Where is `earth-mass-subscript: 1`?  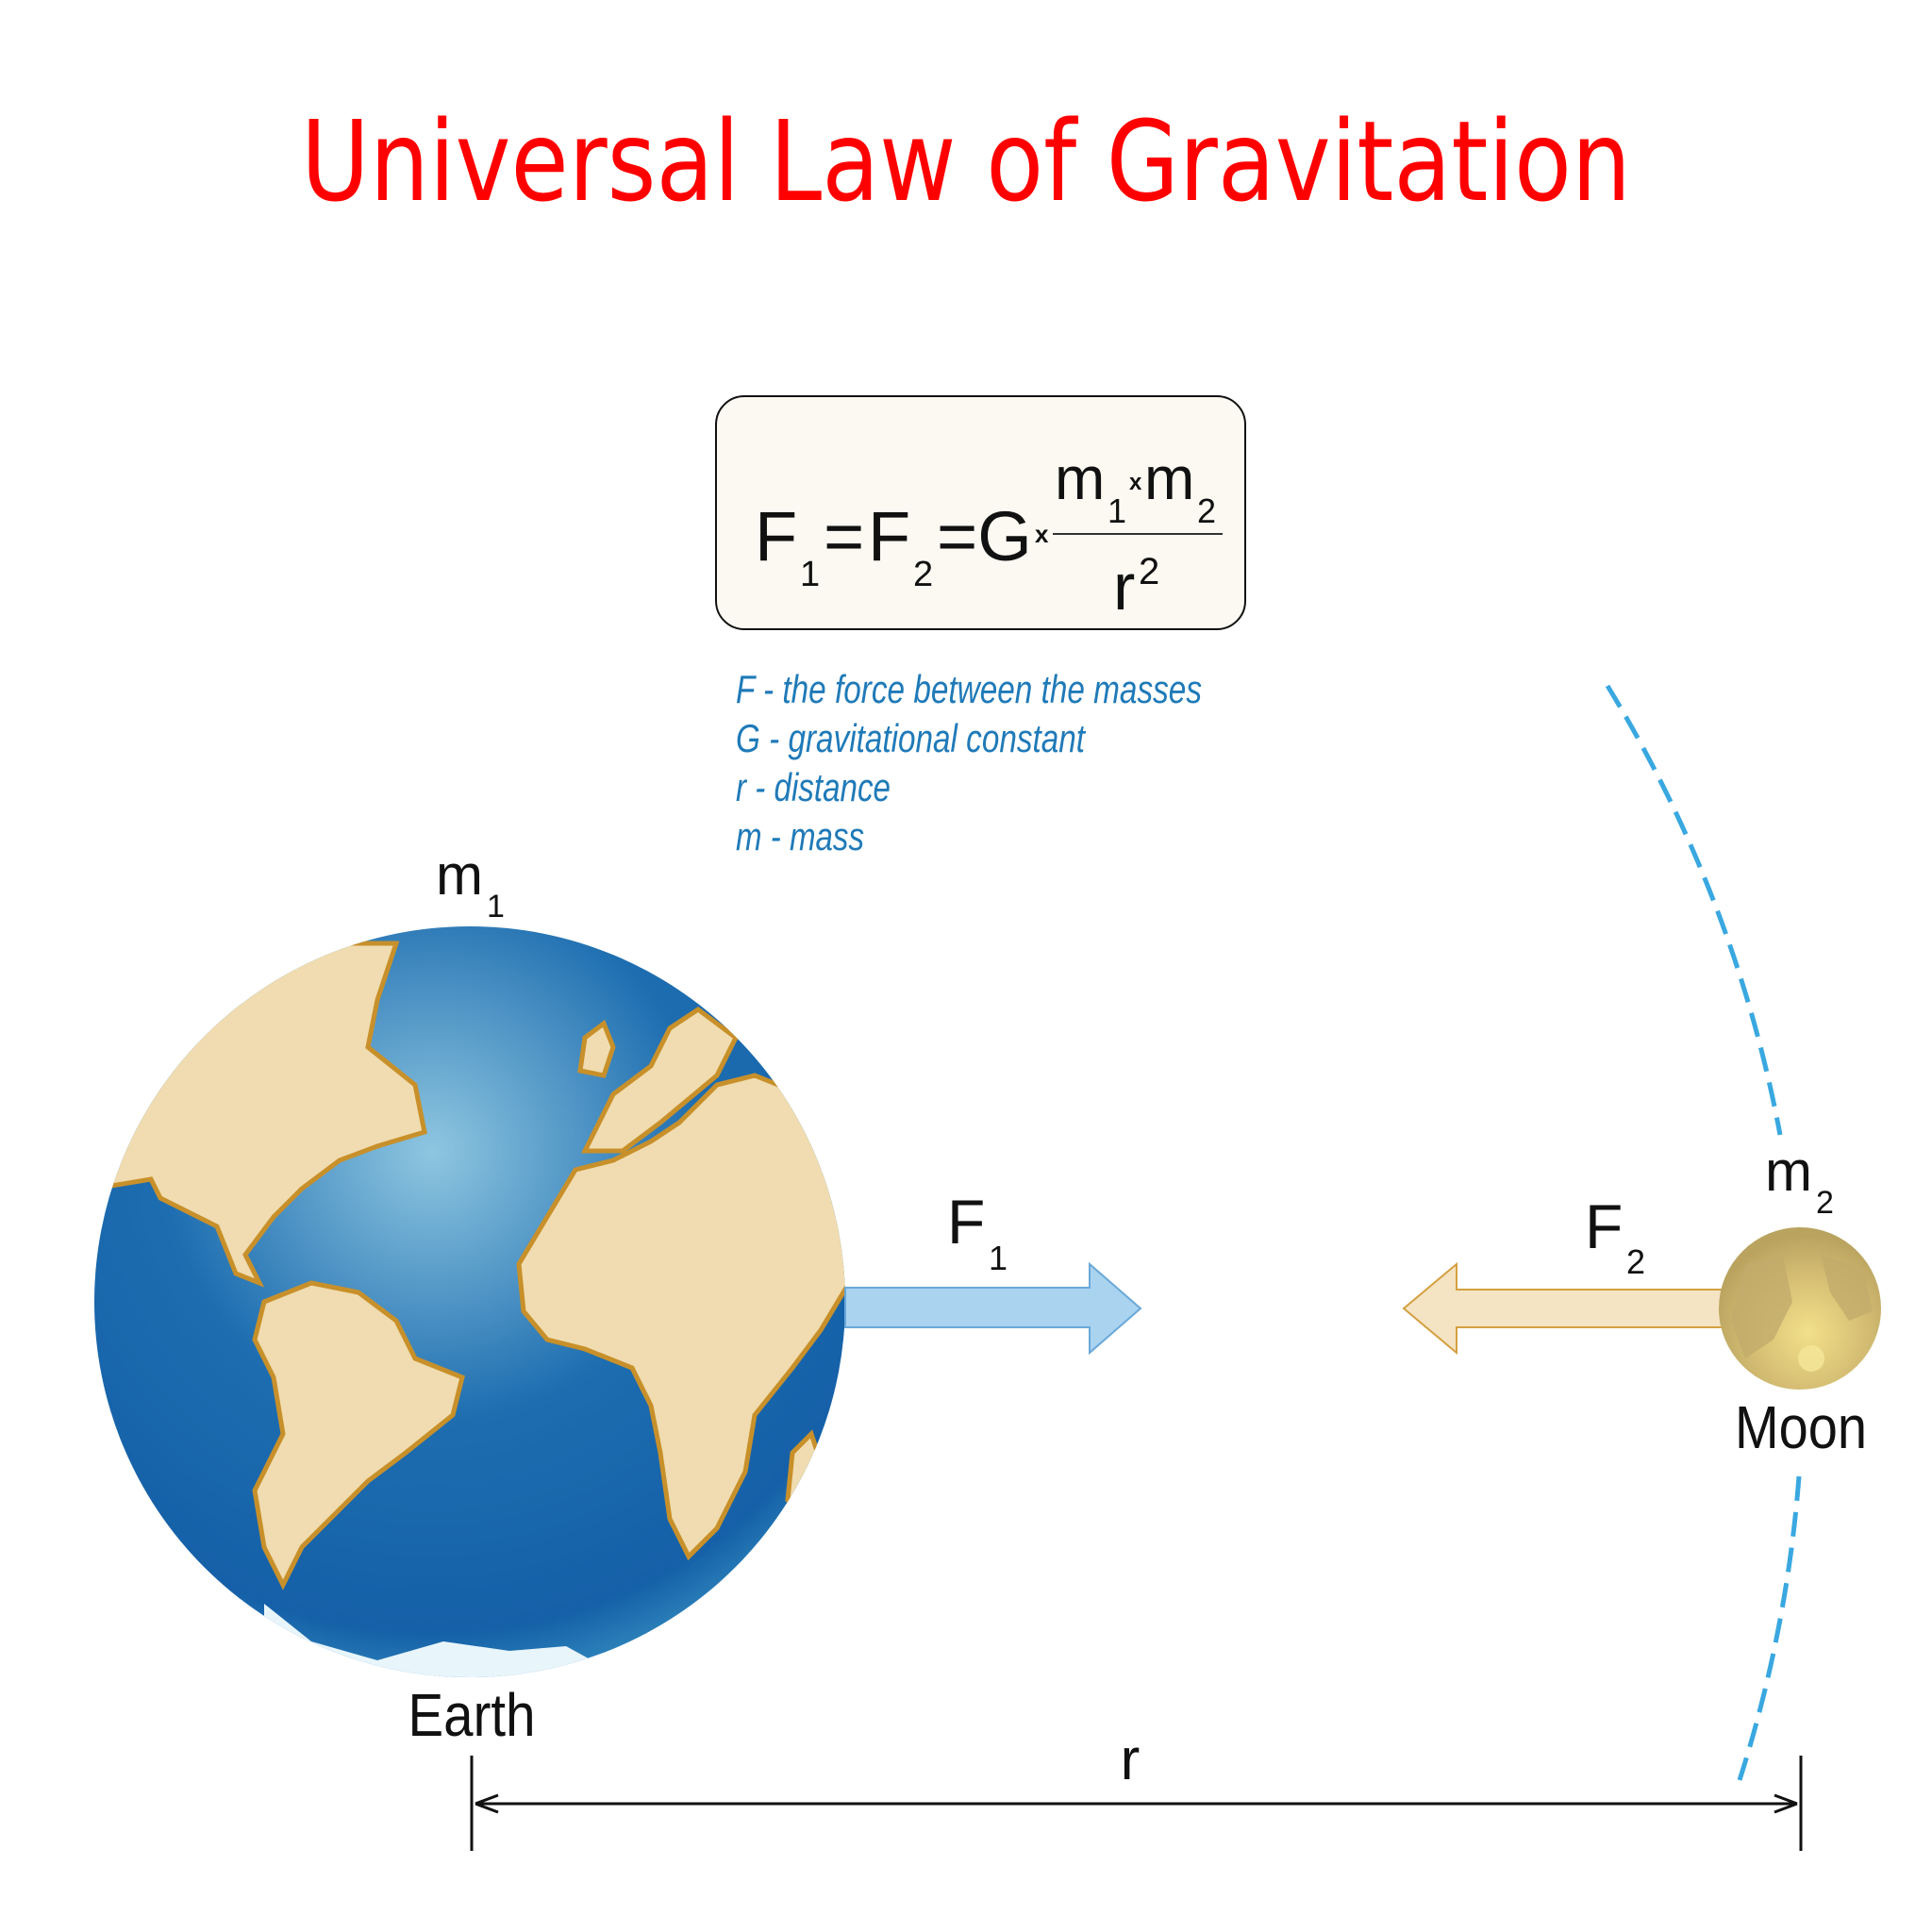
earth-mass-subscript: 1 is located at coordinates (496, 907).